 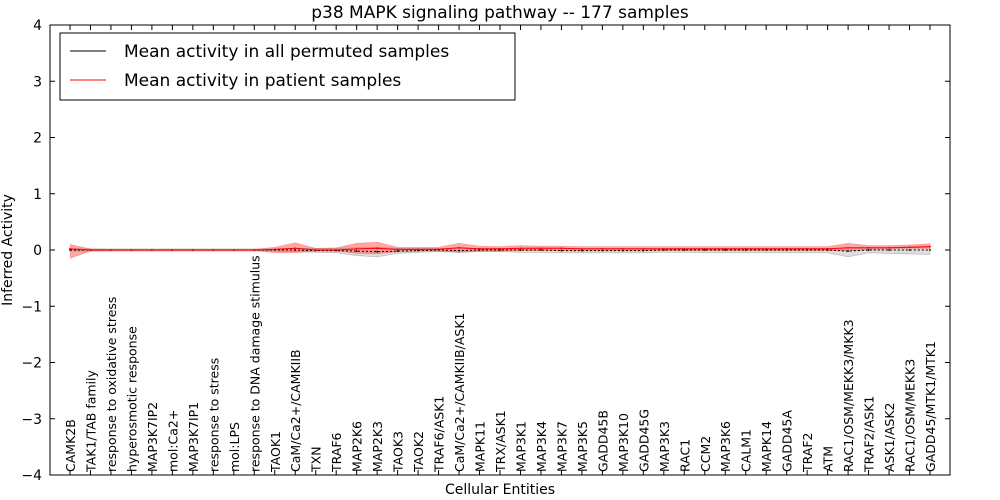 What do you see at coordinates (31, 420) in the screenshot?
I see `y-tick-label: −3` at bounding box center [31, 420].